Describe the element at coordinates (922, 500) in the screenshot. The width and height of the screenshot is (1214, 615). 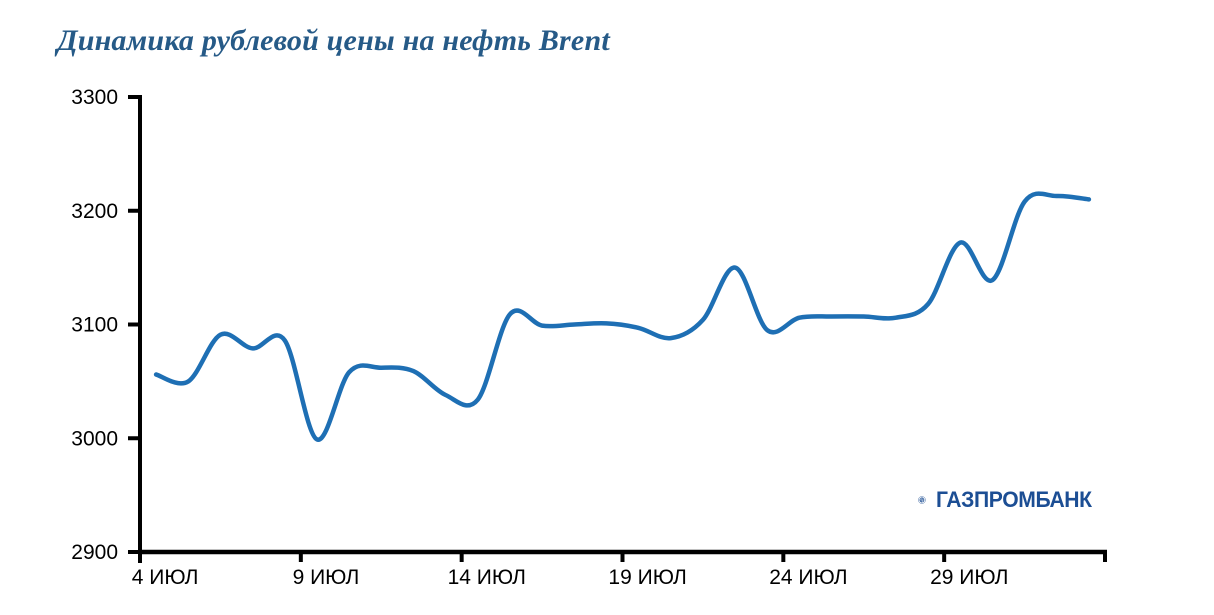
I see `globe-sphere-icon` at that location.